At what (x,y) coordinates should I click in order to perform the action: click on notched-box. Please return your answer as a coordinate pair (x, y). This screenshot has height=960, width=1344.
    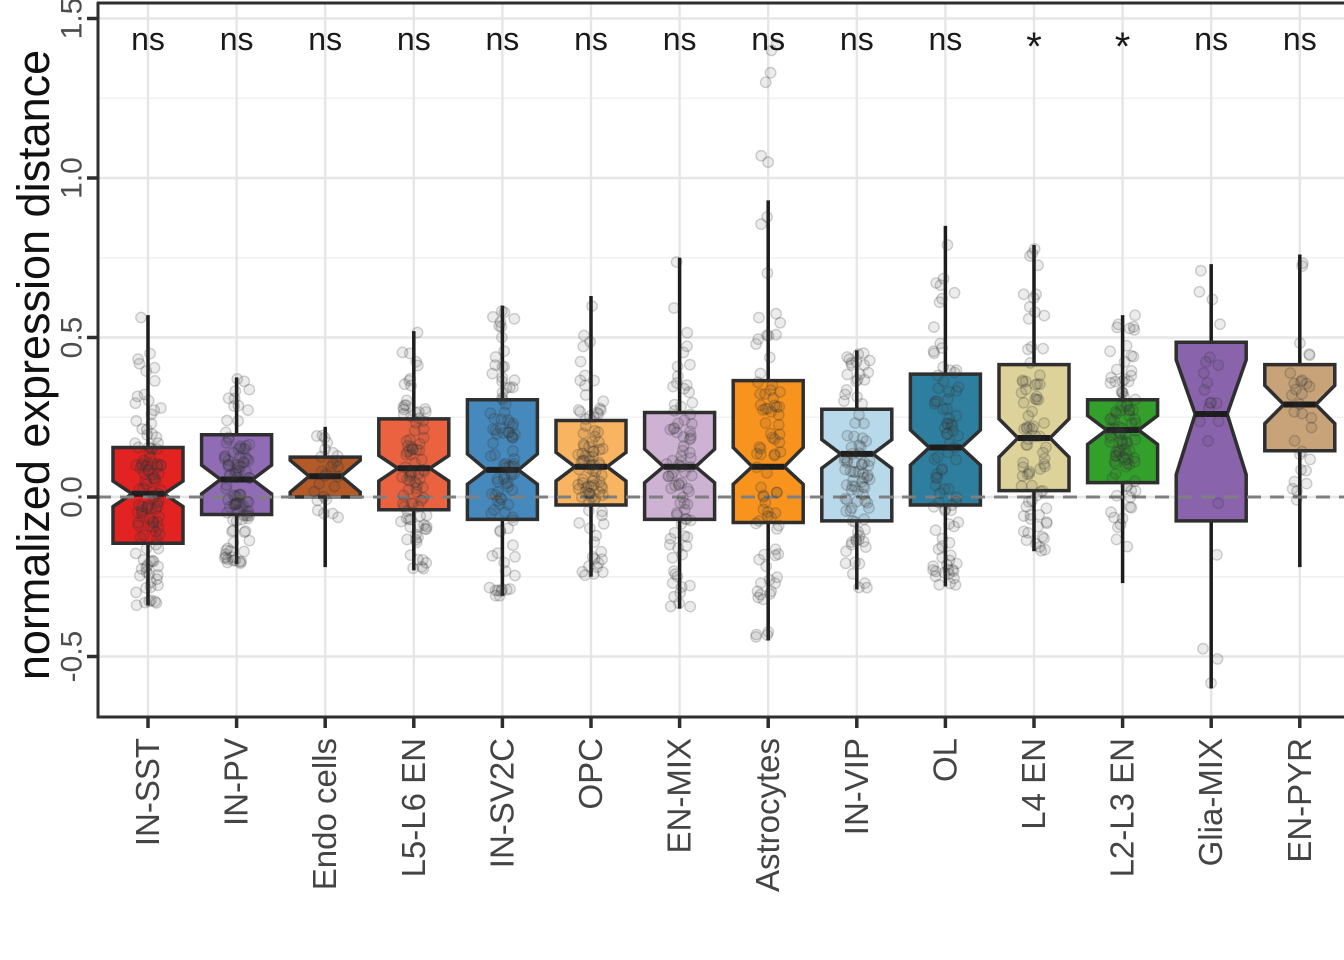
    Looking at the image, I should click on (414, 464).